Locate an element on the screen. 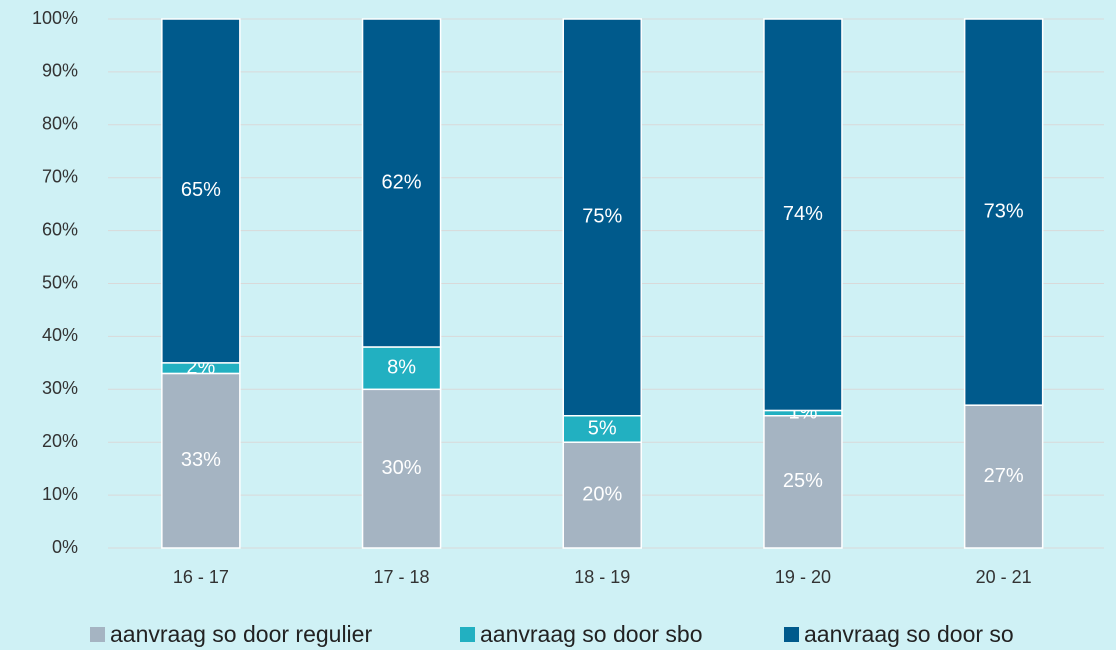 The height and width of the screenshot is (650, 1116). data-label: 8% is located at coordinates (401, 367).